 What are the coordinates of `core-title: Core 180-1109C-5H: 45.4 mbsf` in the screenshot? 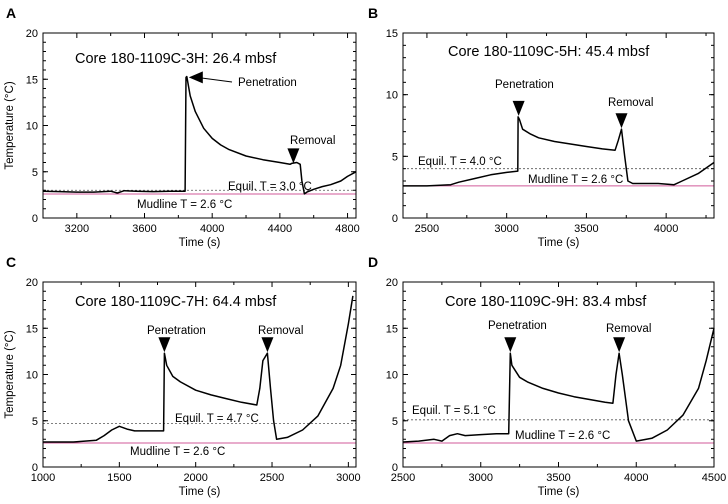 It's located at (549, 52).